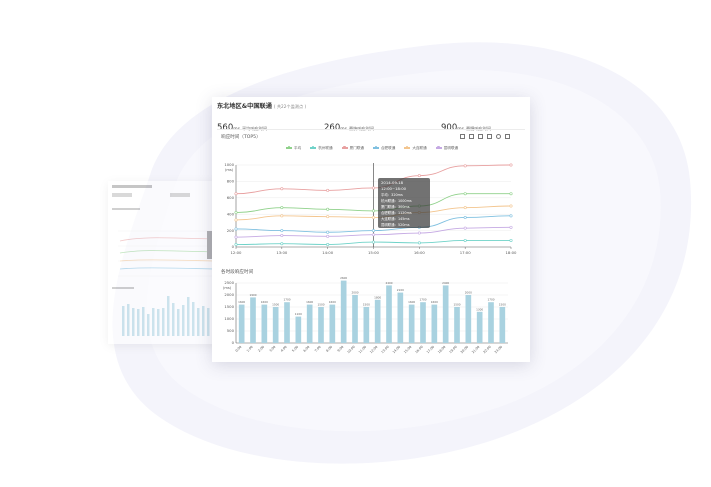 This screenshot has width=711, height=487. I want to click on legend-label: 杭州联通, so click(325, 147).